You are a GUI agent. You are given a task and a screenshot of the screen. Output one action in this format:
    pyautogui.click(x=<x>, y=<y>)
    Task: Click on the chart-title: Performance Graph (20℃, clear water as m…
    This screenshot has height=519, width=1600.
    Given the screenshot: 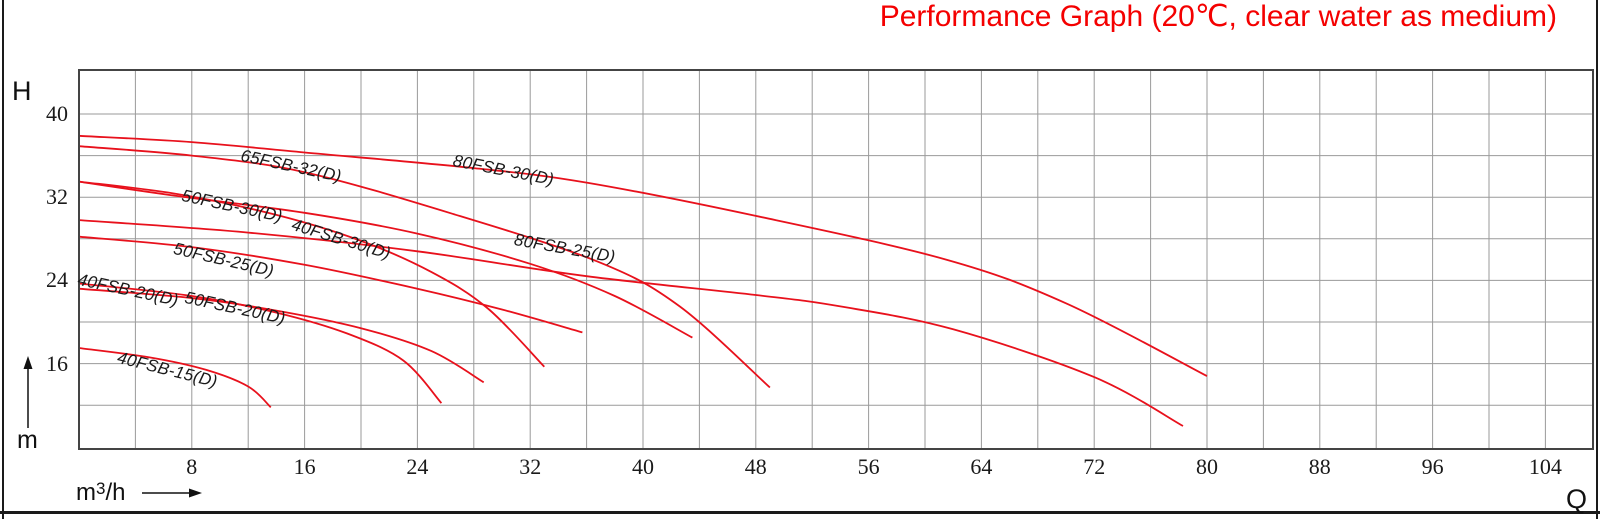 What is the action you would take?
    pyautogui.click(x=1218, y=16)
    